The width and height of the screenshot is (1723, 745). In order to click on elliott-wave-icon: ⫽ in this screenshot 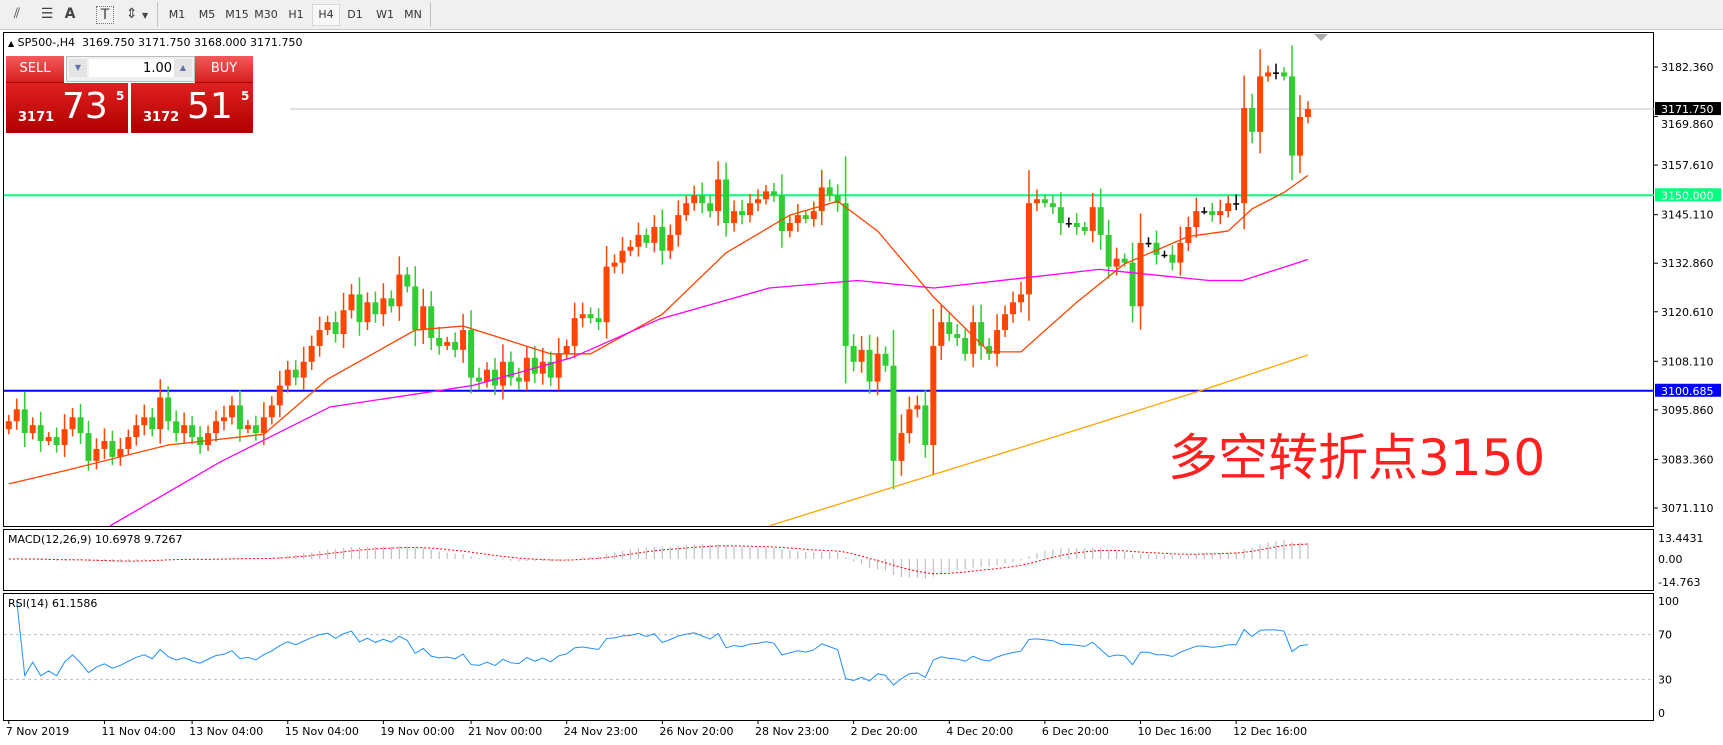, I will do `click(17, 14)`.